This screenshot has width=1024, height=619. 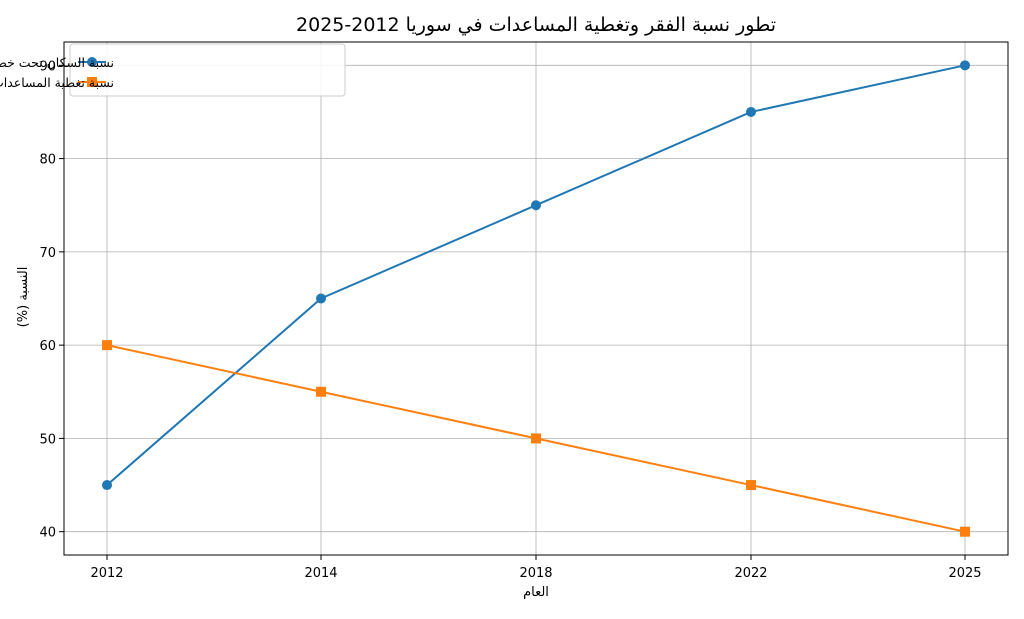 What do you see at coordinates (535, 573) in the screenshot?
I see `x-tick-label: 2018` at bounding box center [535, 573].